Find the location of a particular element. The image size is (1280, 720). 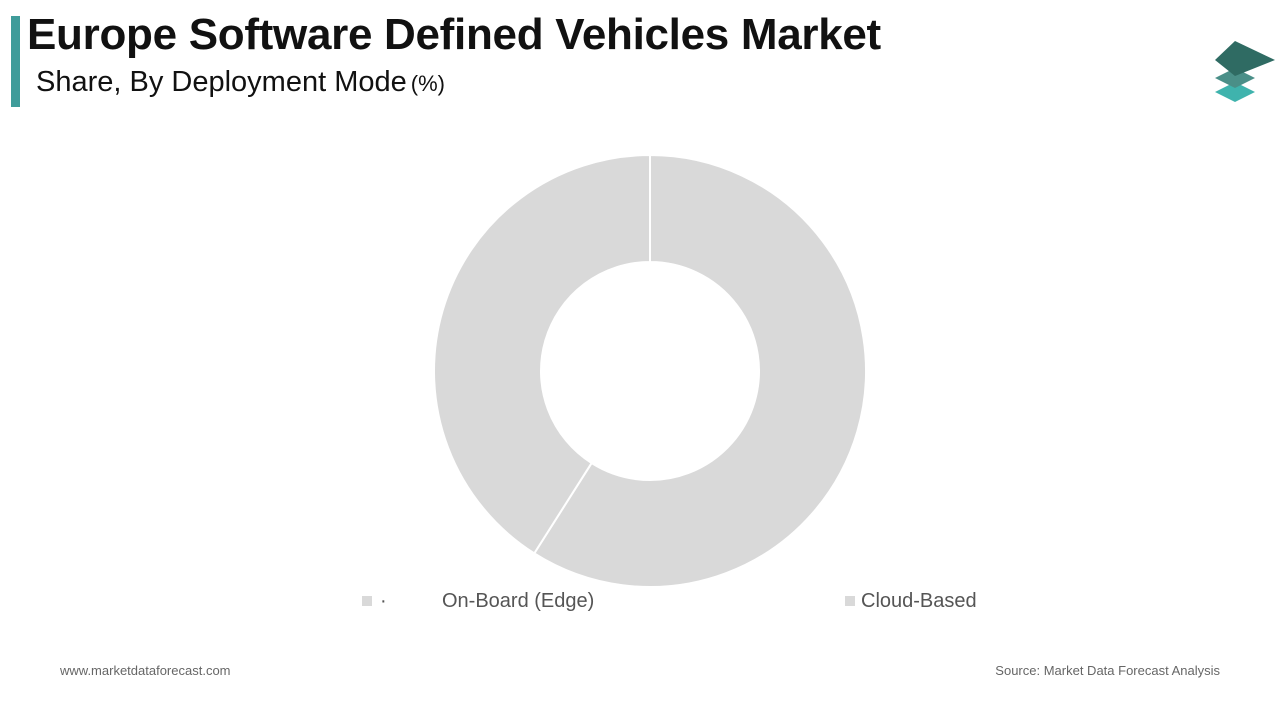

legend-item-cloud-based: Cloud-Based is located at coordinates (911, 601).